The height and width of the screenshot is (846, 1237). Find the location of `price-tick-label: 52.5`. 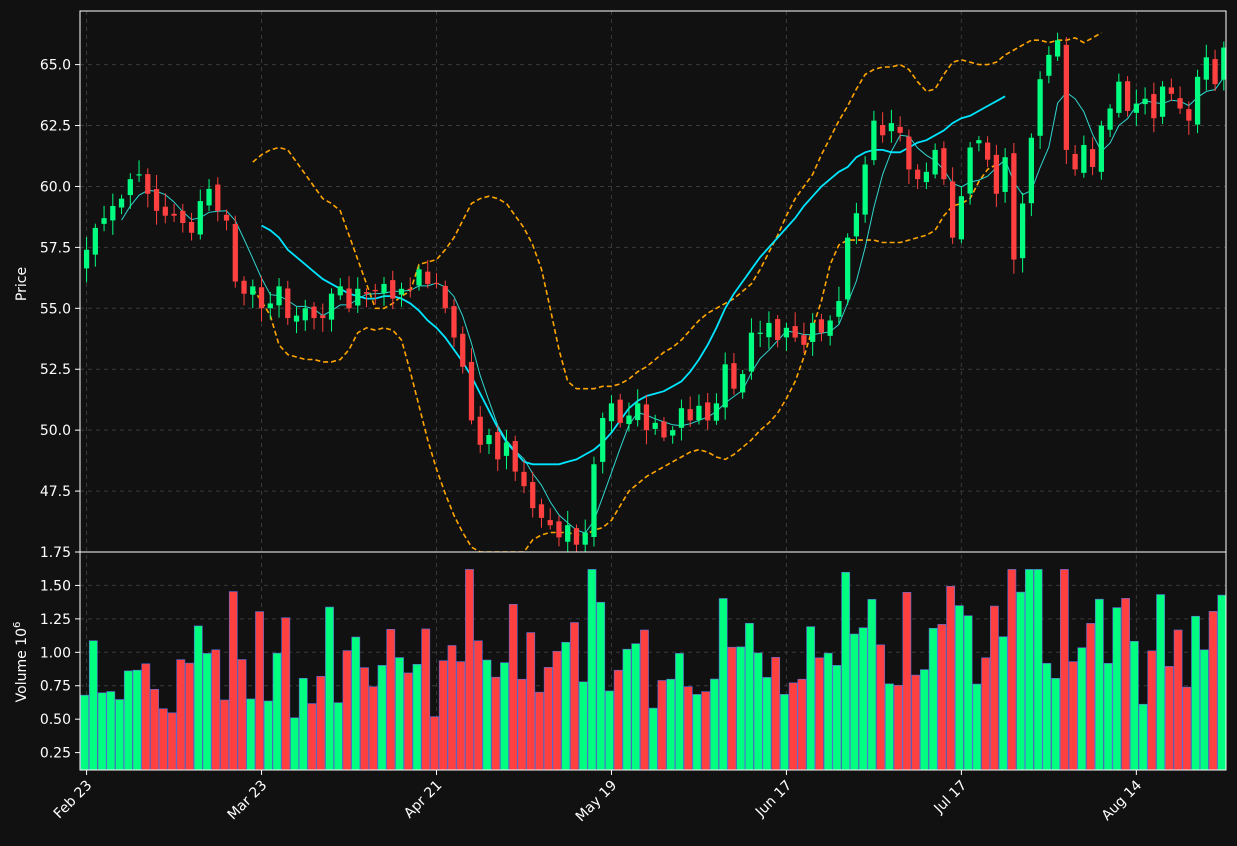

price-tick-label: 52.5 is located at coordinates (55, 370).